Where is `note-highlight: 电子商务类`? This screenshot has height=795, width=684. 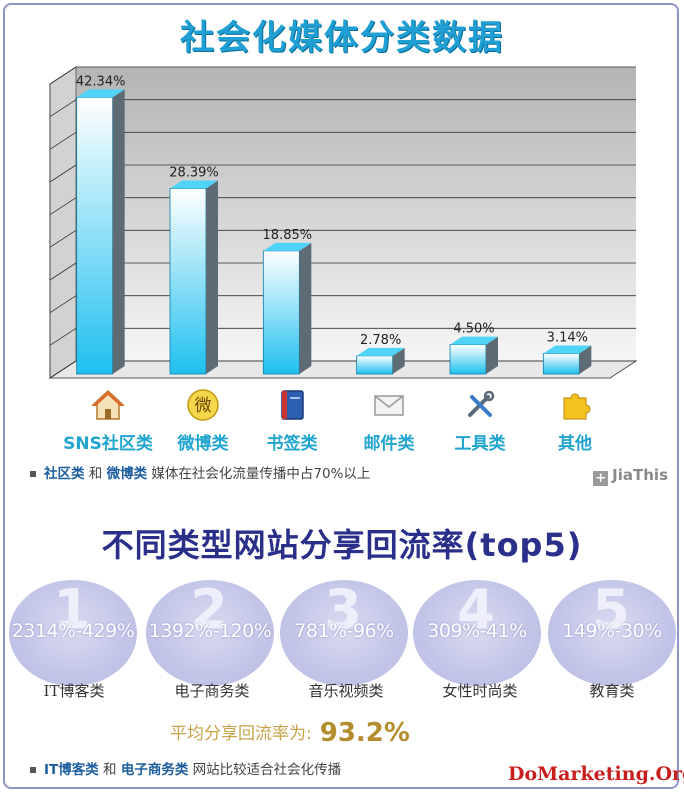
note-highlight: 电子商务类 is located at coordinates (155, 770).